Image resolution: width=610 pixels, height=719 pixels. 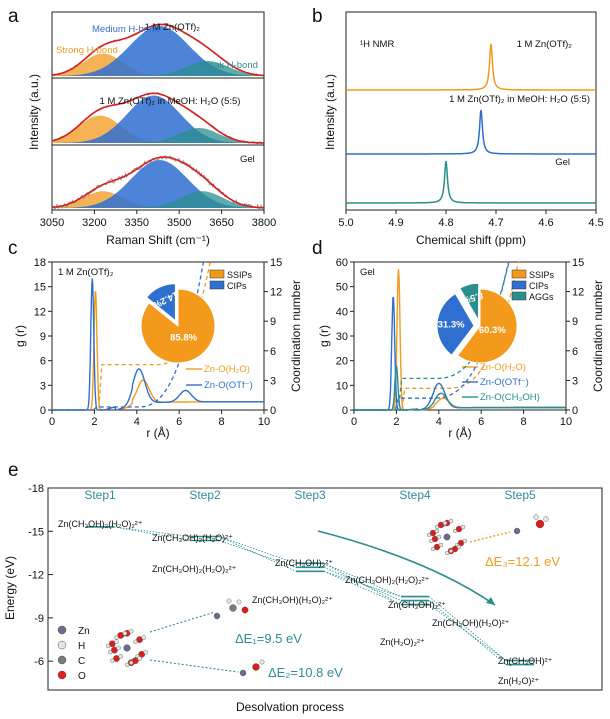 What do you see at coordinates (518, 681) in the screenshot?
I see `species-label-step5-1: Zn(H₂O)²⁺` at bounding box center [518, 681].